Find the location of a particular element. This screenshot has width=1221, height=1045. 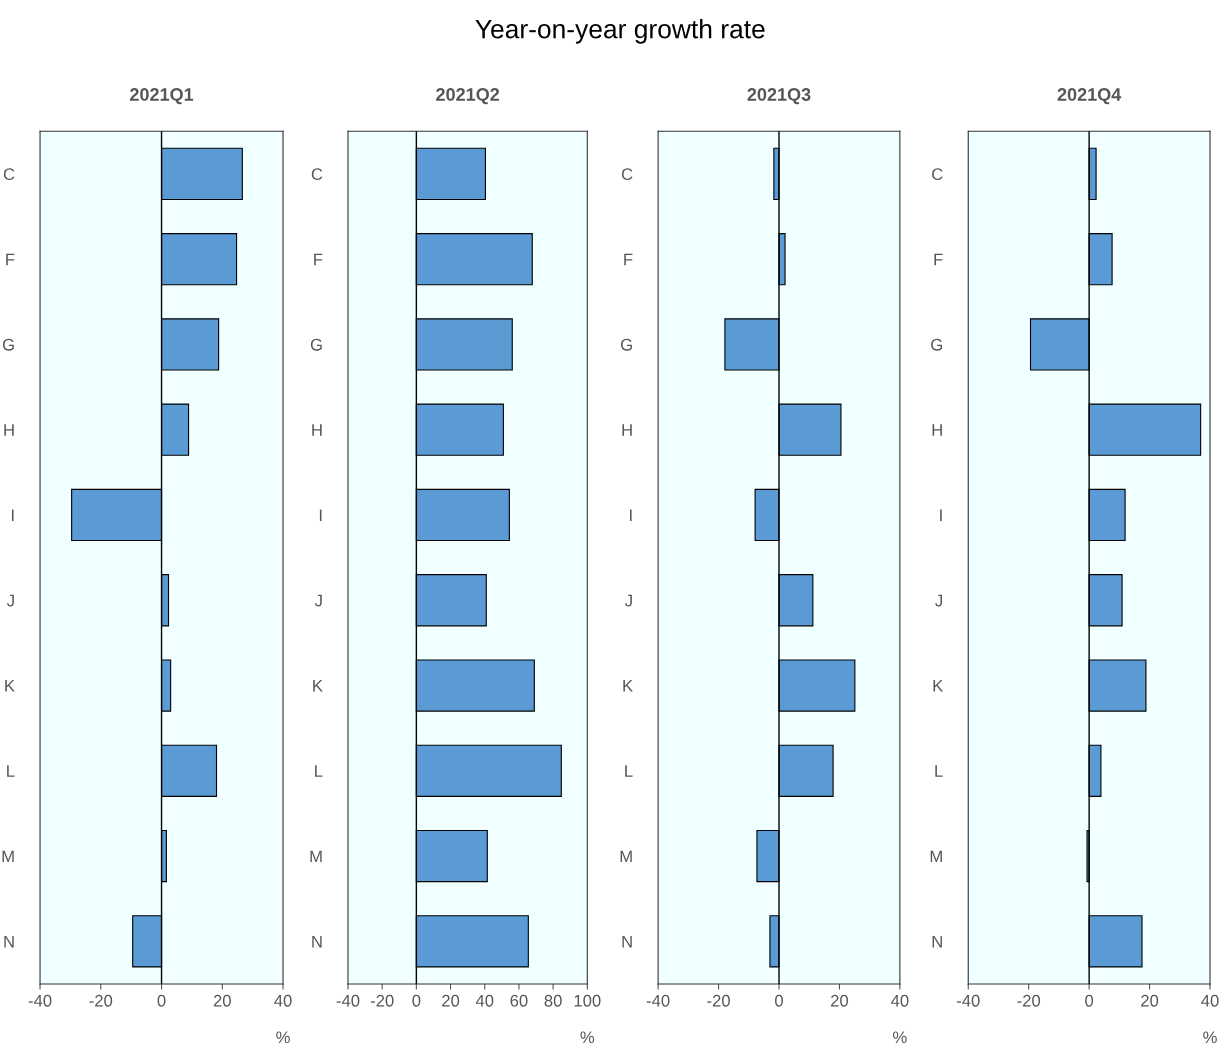

chart-title: 2021Q1 is located at coordinates (162, 96).